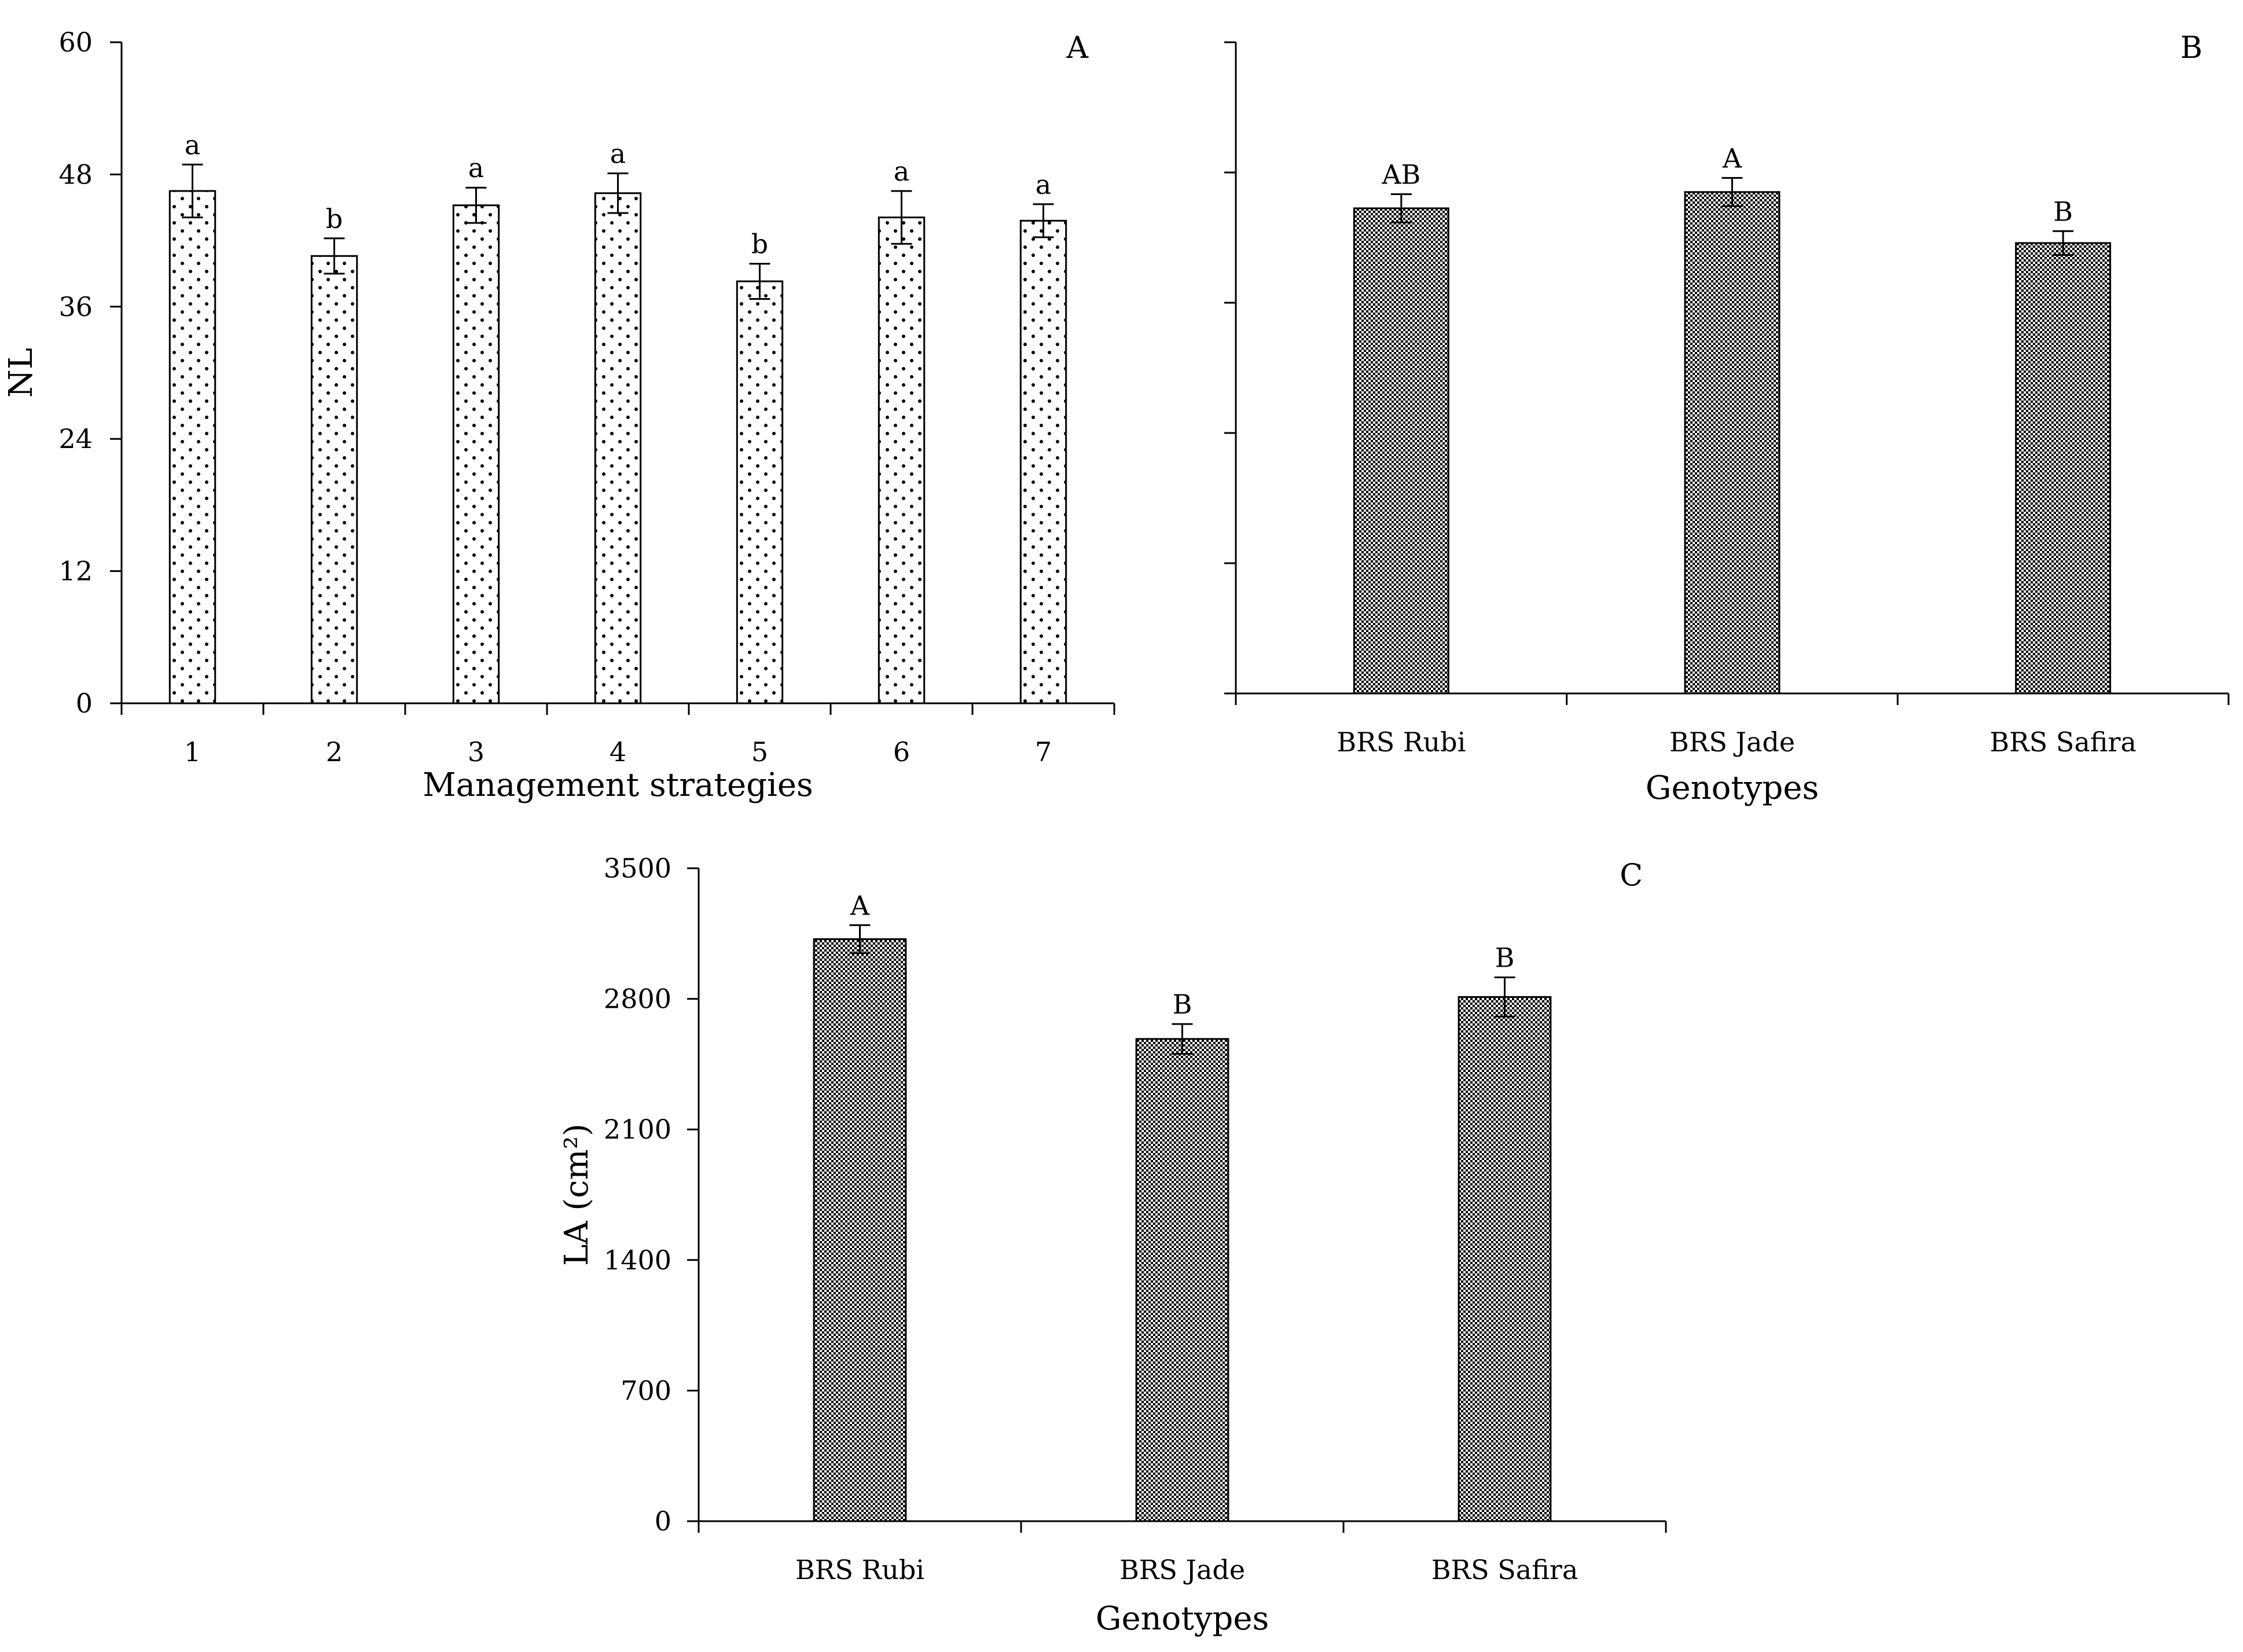 This screenshot has height=1652, width=2243. I want to click on x-tick-label-a-1: 1, so click(193, 752).